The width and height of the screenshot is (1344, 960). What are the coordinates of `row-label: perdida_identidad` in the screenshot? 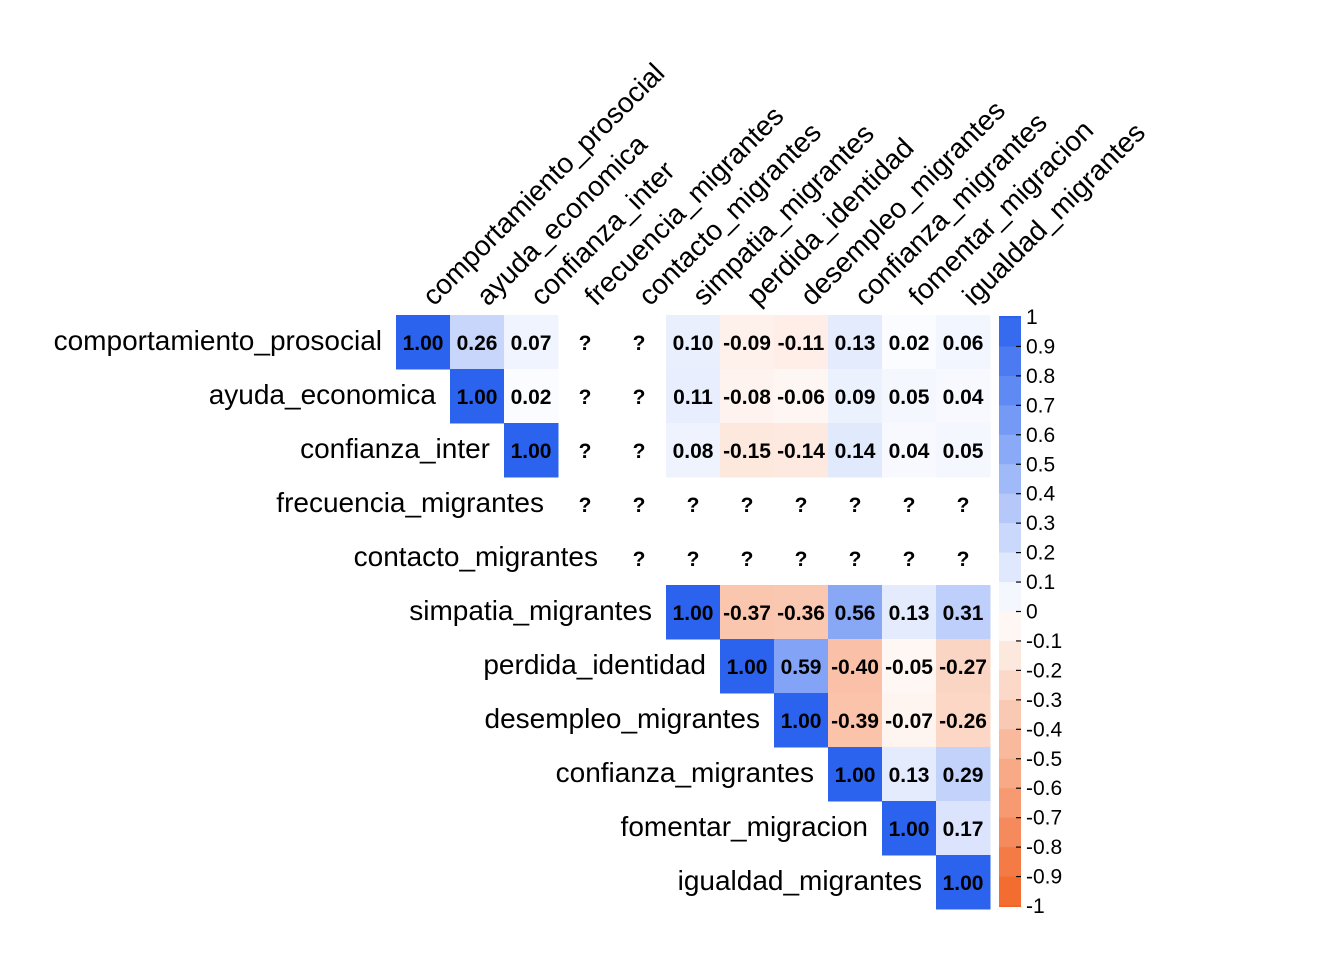 It's located at (594, 664).